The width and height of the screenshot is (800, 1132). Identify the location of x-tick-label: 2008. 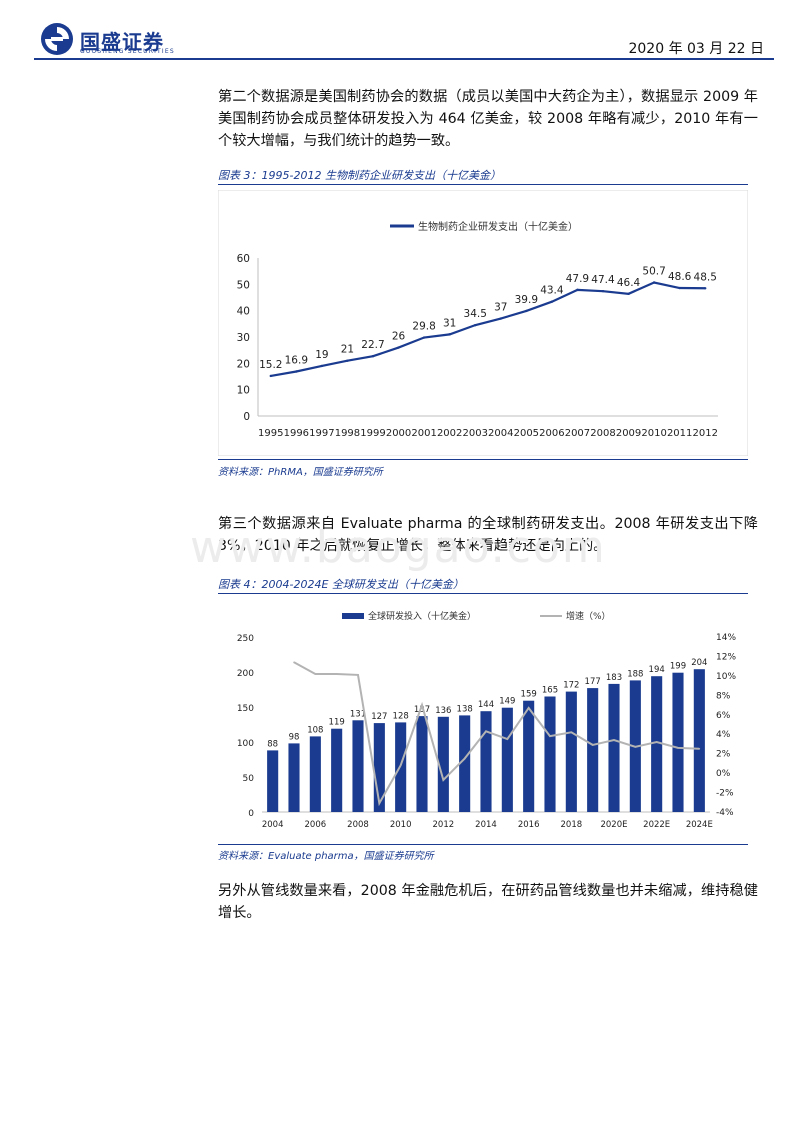
(602, 433).